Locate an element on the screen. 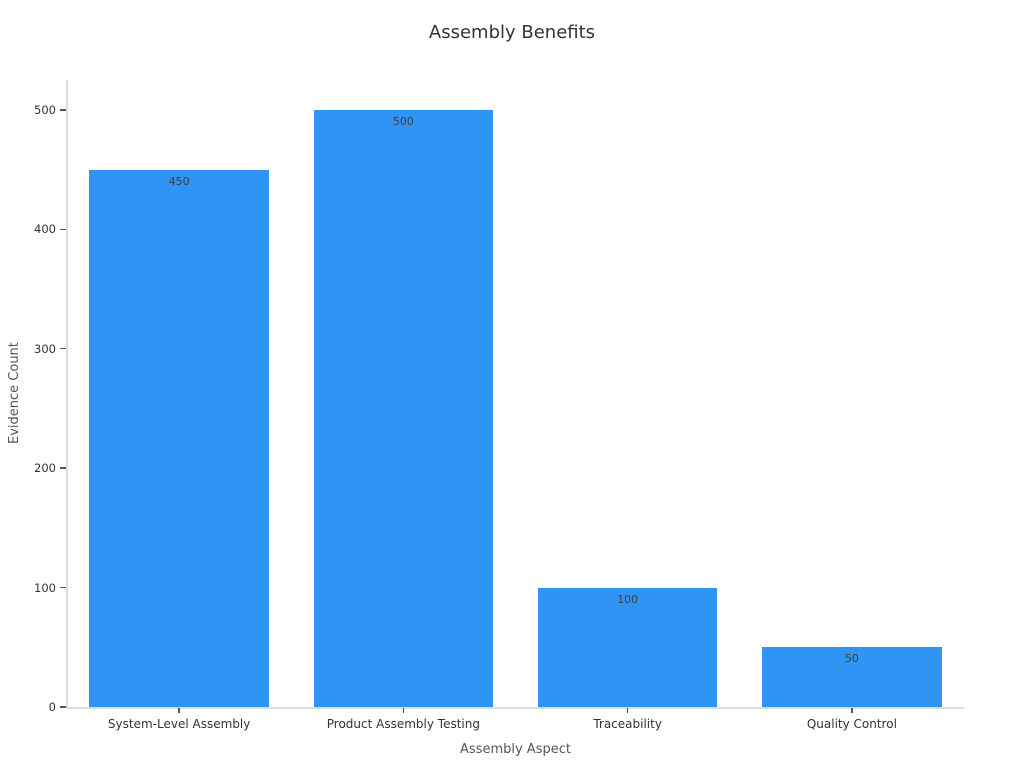 Image resolution: width=1024 pixels, height=768 pixels. bar-value-label: 100 is located at coordinates (628, 599).